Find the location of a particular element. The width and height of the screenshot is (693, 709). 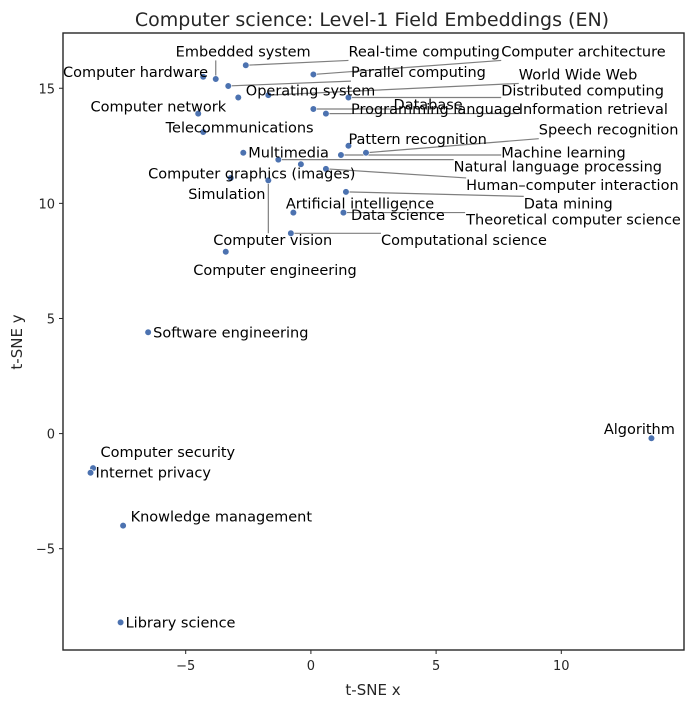

point-label: Library science is located at coordinates (181, 623).